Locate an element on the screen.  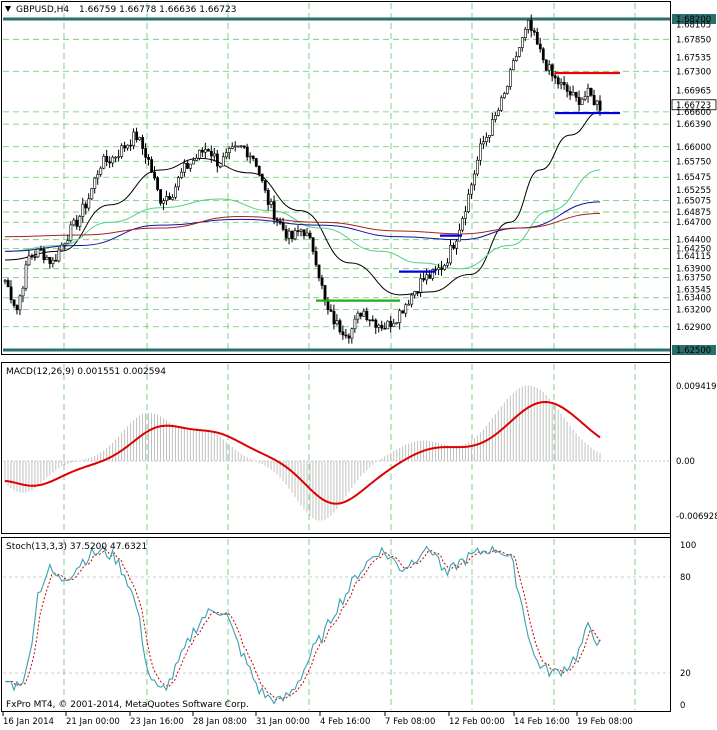
price-tag is located at coordinates (694, 19).